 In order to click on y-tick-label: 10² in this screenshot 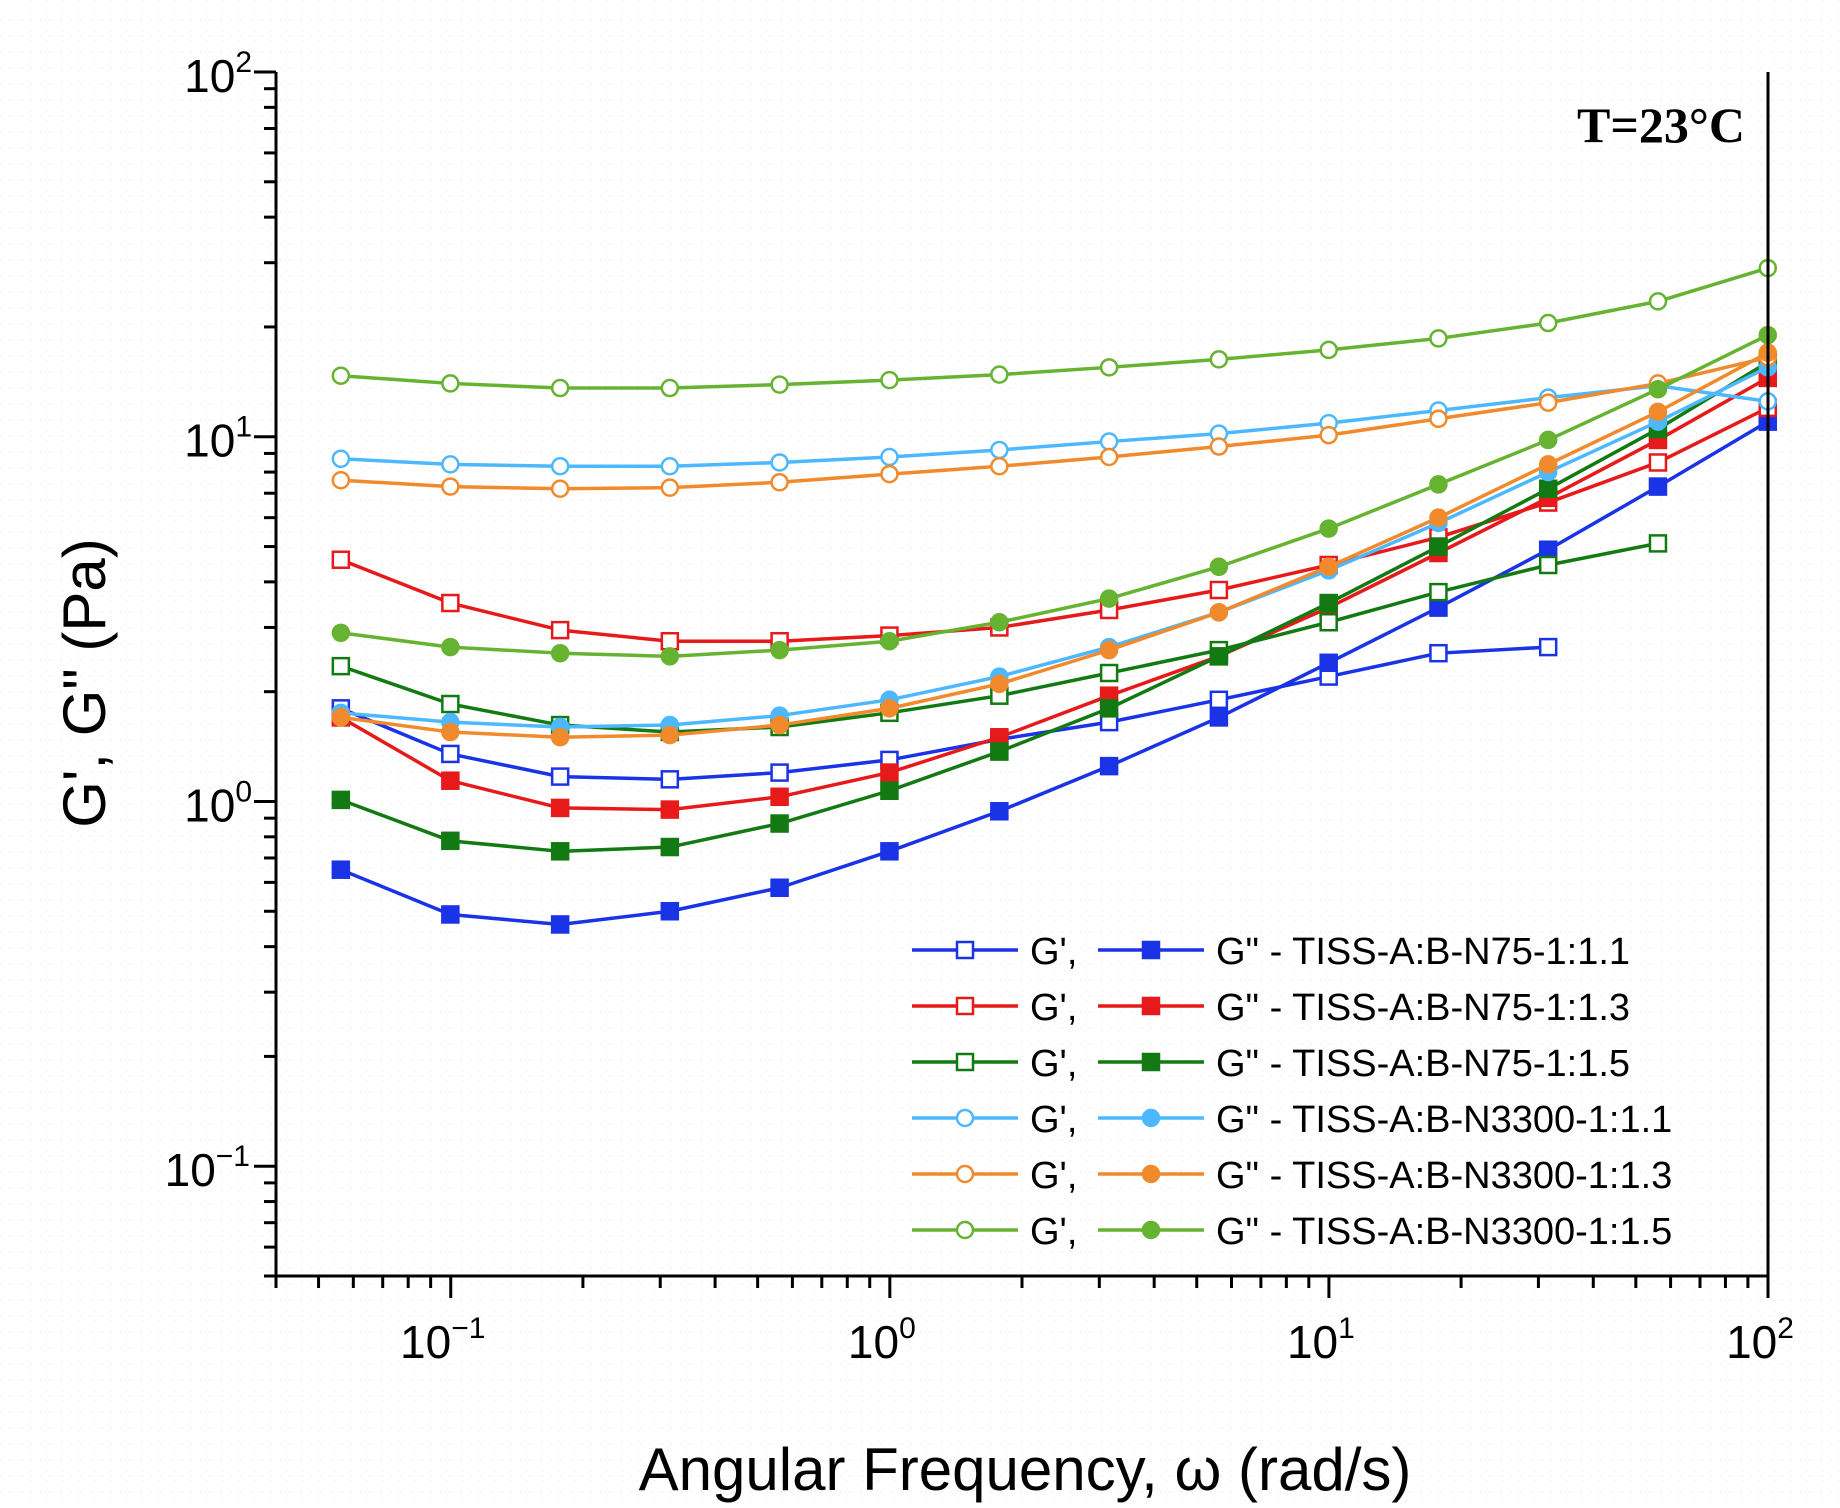, I will do `click(218, 74)`.